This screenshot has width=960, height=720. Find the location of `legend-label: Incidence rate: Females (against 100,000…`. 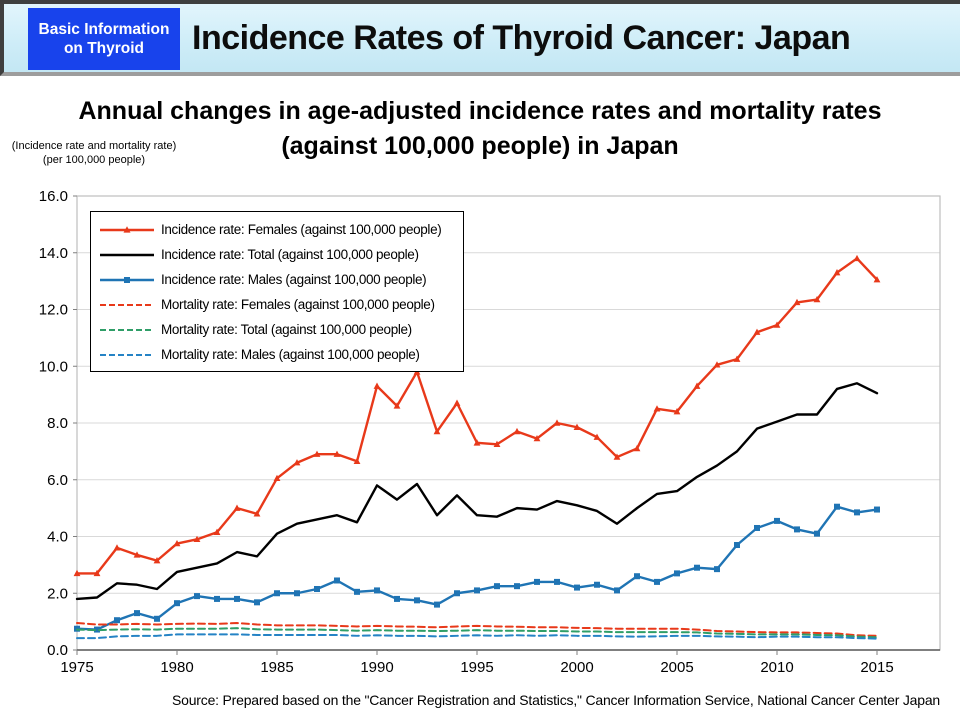

legend-label: Incidence rate: Females (against 100,000… is located at coordinates (301, 229).